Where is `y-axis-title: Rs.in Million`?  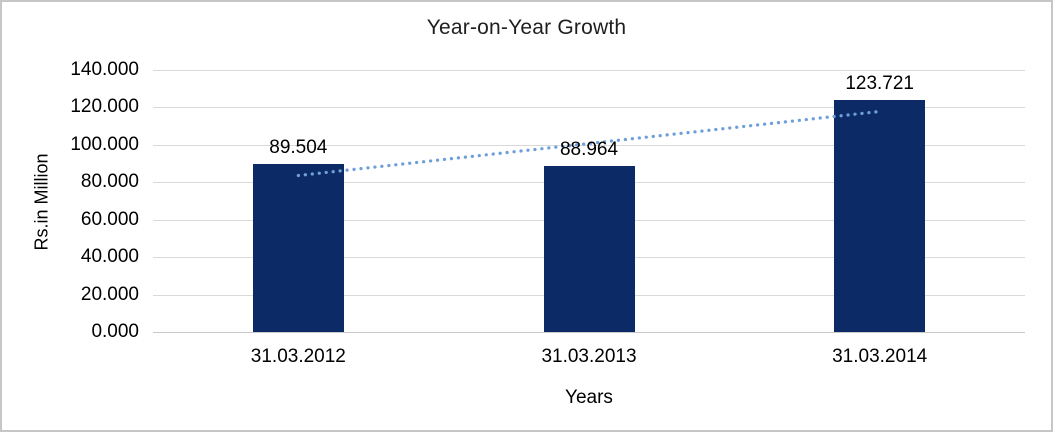
y-axis-title: Rs.in Million is located at coordinates (41, 202).